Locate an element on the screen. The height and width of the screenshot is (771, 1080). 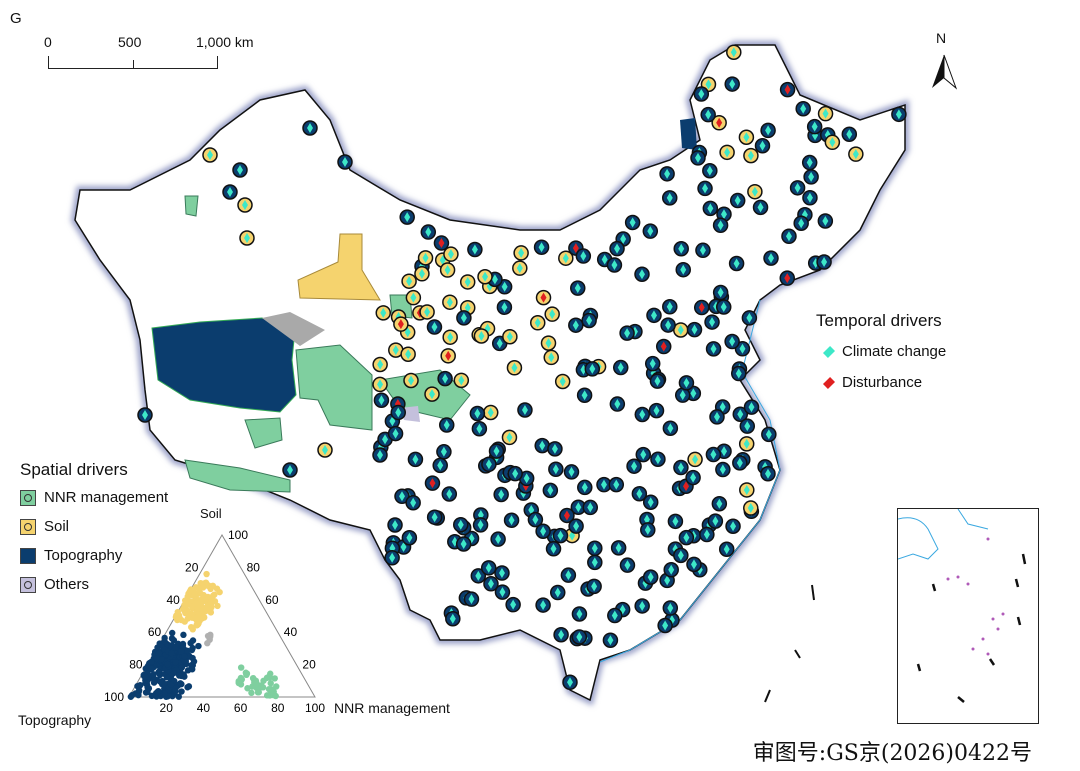
ternary-tick: 80 is located at coordinates (136, 665).